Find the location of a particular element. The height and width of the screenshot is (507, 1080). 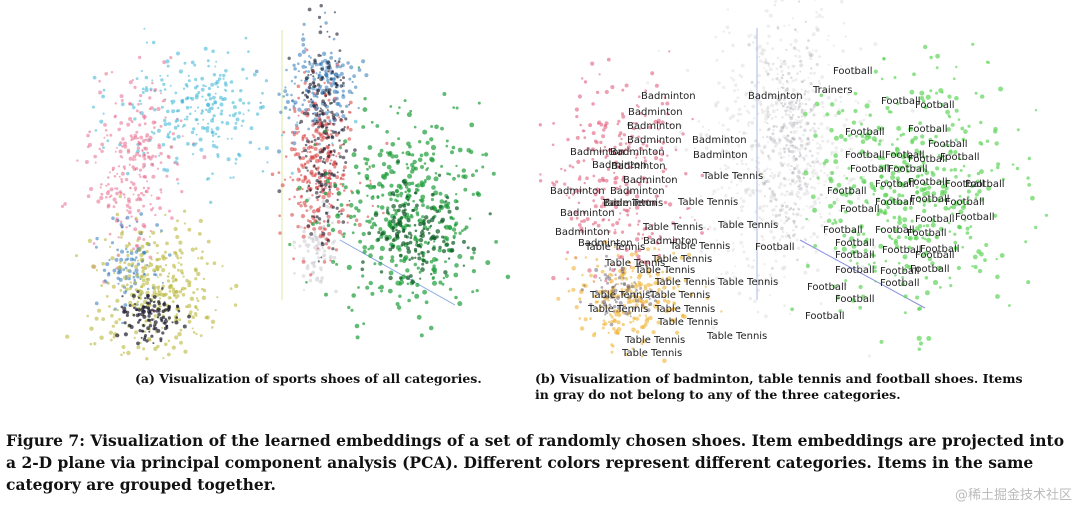

point-label: Table Tennis is located at coordinates (634, 263).